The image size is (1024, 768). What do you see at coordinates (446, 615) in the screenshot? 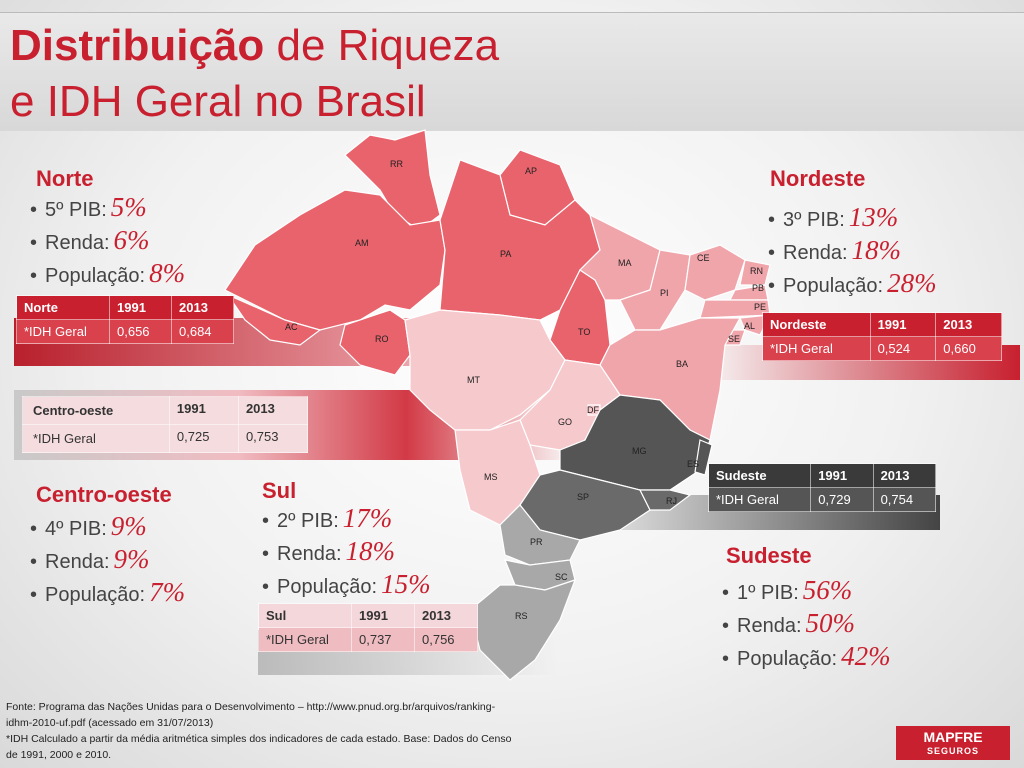
I see `sul-th-2013: 2013` at bounding box center [446, 615].